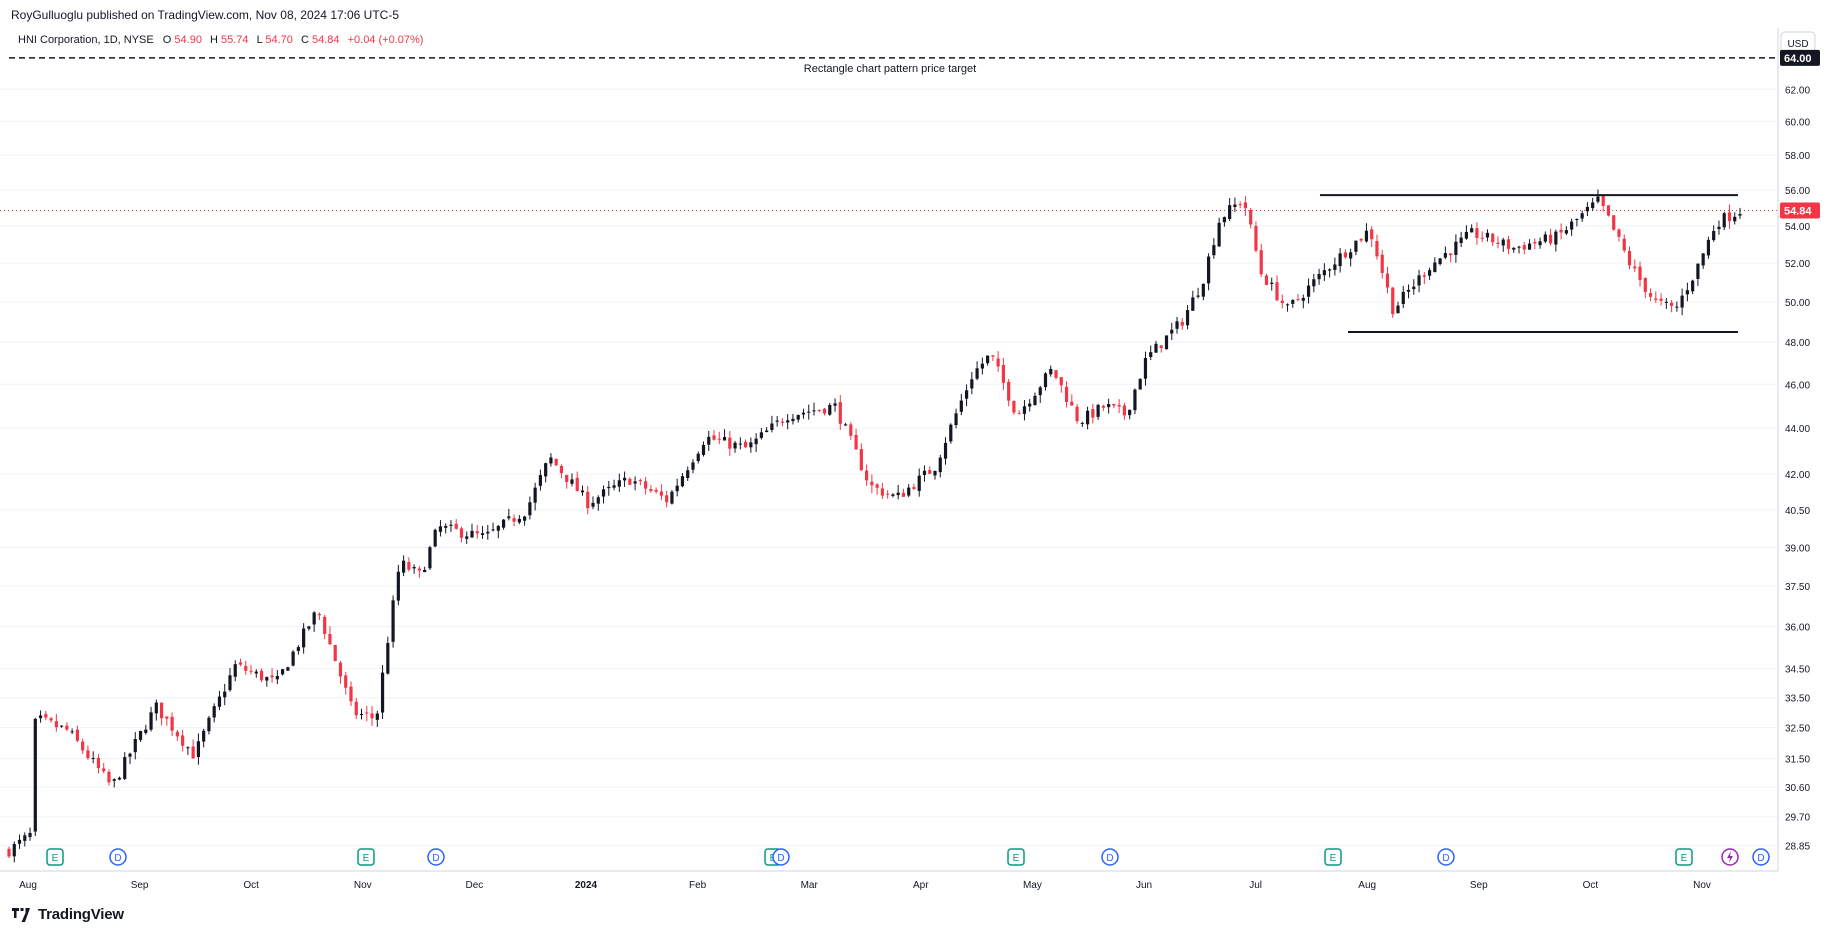 Image resolution: width=1835 pixels, height=931 pixels. What do you see at coordinates (251, 885) in the screenshot?
I see `time-tick-label: Oct` at bounding box center [251, 885].